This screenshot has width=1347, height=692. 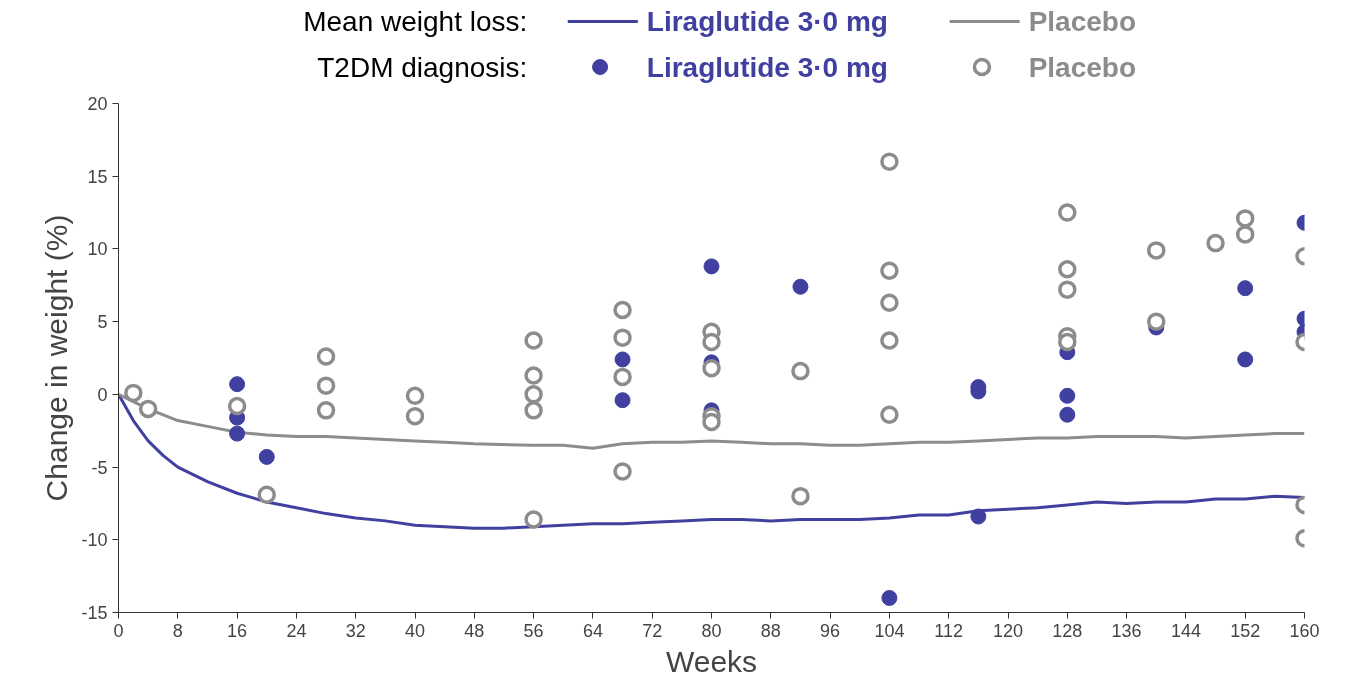 What do you see at coordinates (94, 540) in the screenshot?
I see `y-tick-label: -10` at bounding box center [94, 540].